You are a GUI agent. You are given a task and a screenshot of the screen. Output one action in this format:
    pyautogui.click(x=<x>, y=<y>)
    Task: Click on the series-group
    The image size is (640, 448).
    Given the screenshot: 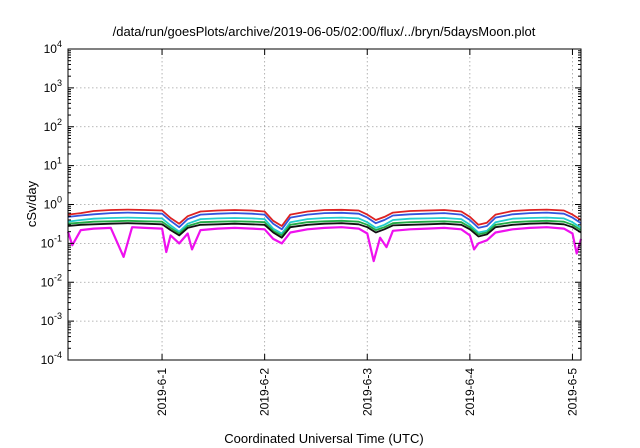 What is the action you would take?
    pyautogui.click(x=324, y=235)
    